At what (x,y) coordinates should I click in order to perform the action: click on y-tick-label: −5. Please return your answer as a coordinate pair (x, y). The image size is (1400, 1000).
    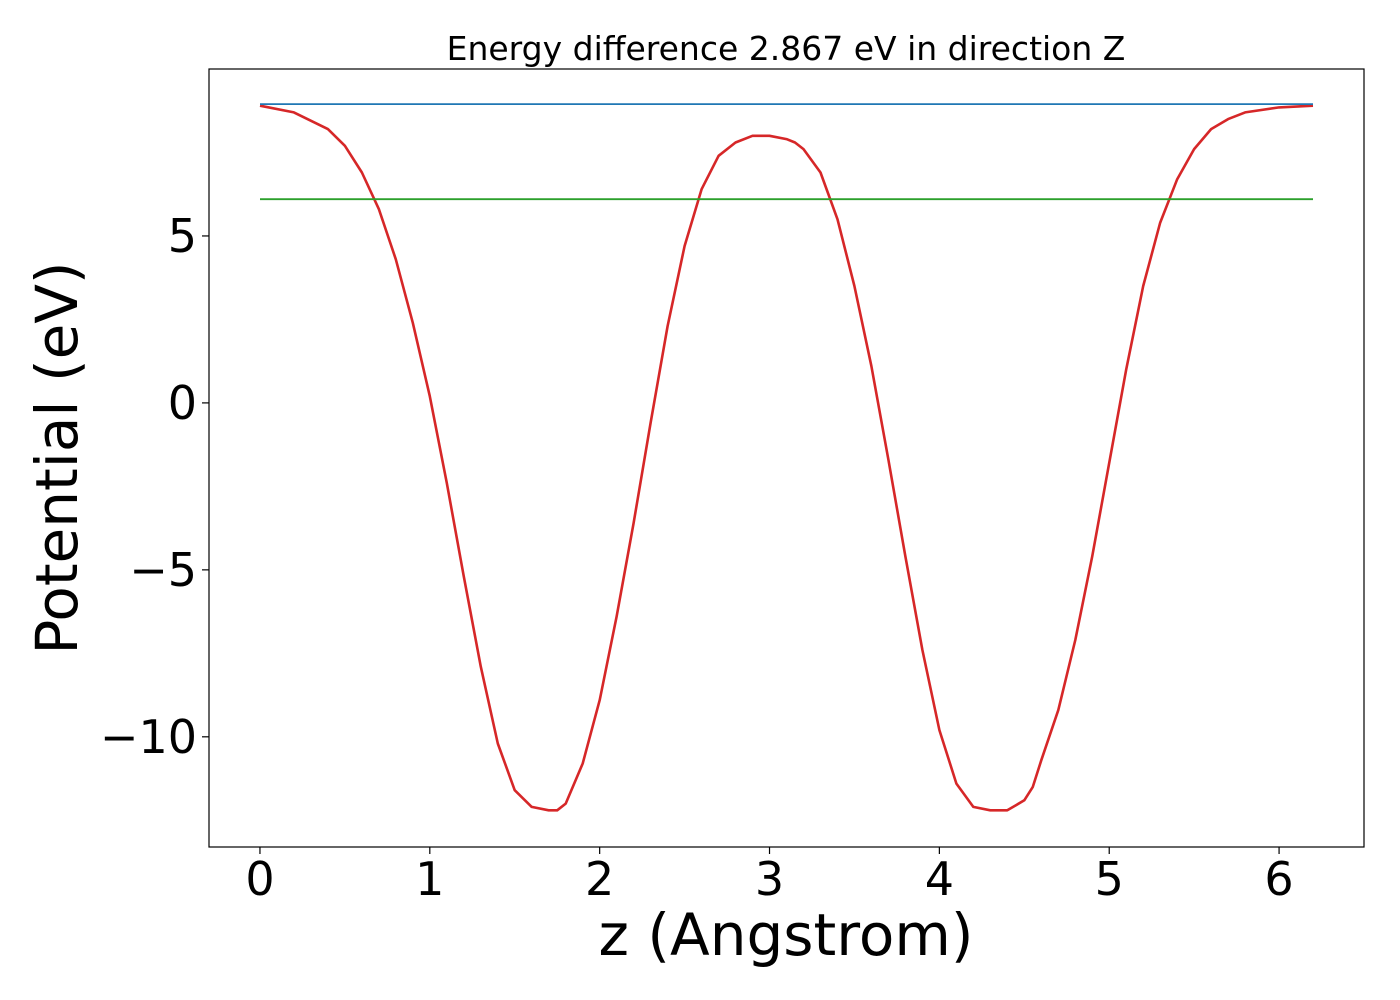
    Looking at the image, I should click on (163, 570).